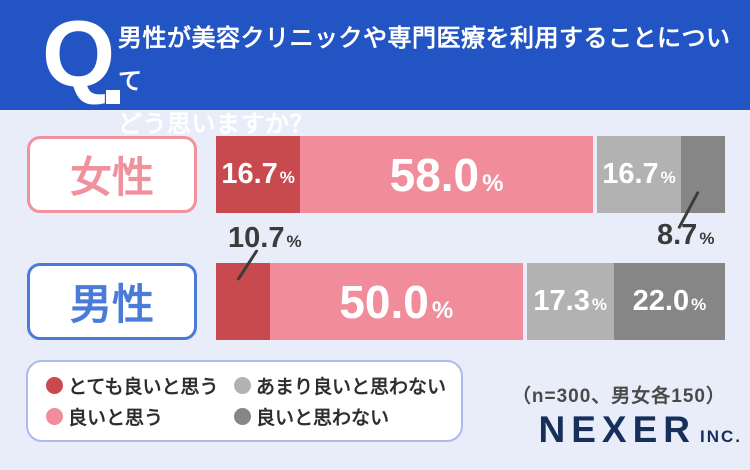  I want to click on legend-label: とても良いと思う, so click(143, 387).